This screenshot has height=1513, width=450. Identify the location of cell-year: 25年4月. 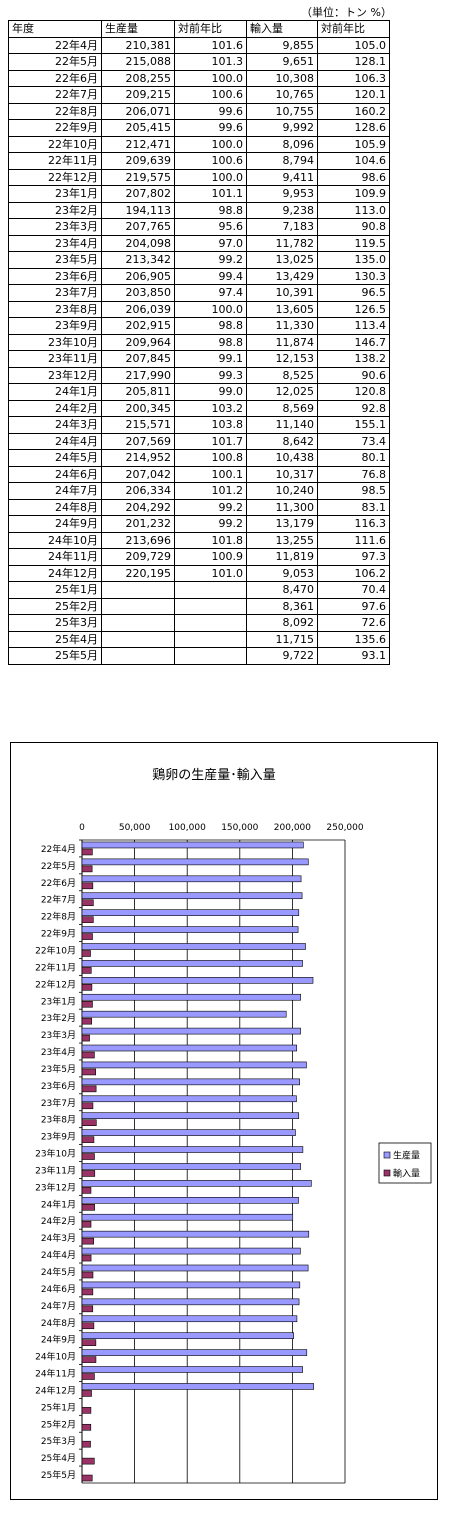
(55, 639).